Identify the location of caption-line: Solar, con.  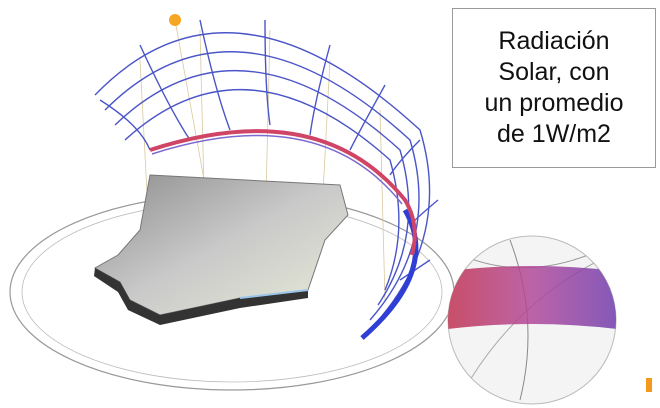
(554, 72).